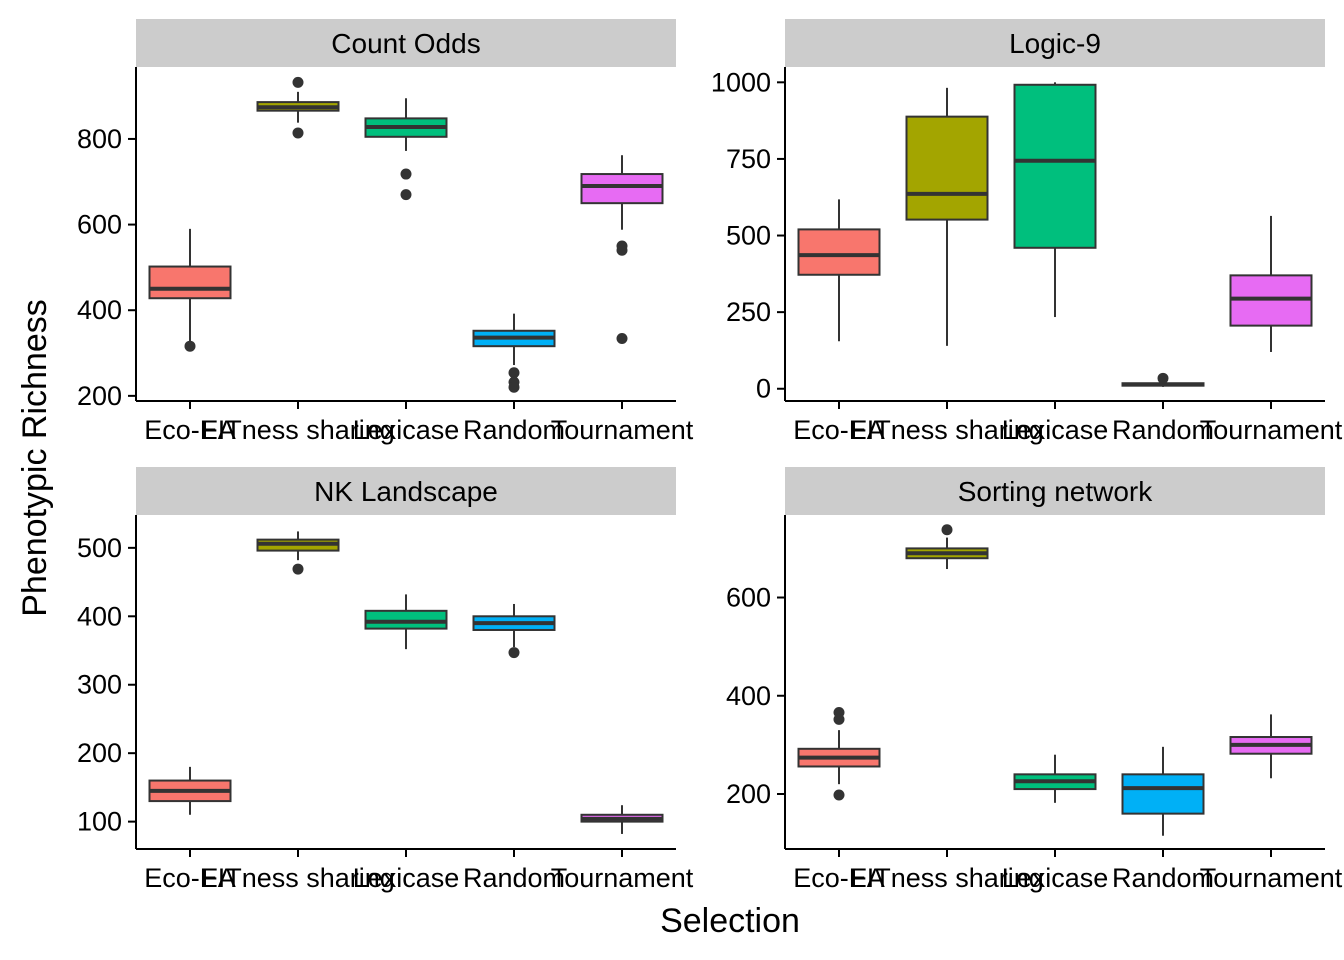 The width and height of the screenshot is (1344, 960). I want to click on y-tick-label: 300, so click(99, 685).